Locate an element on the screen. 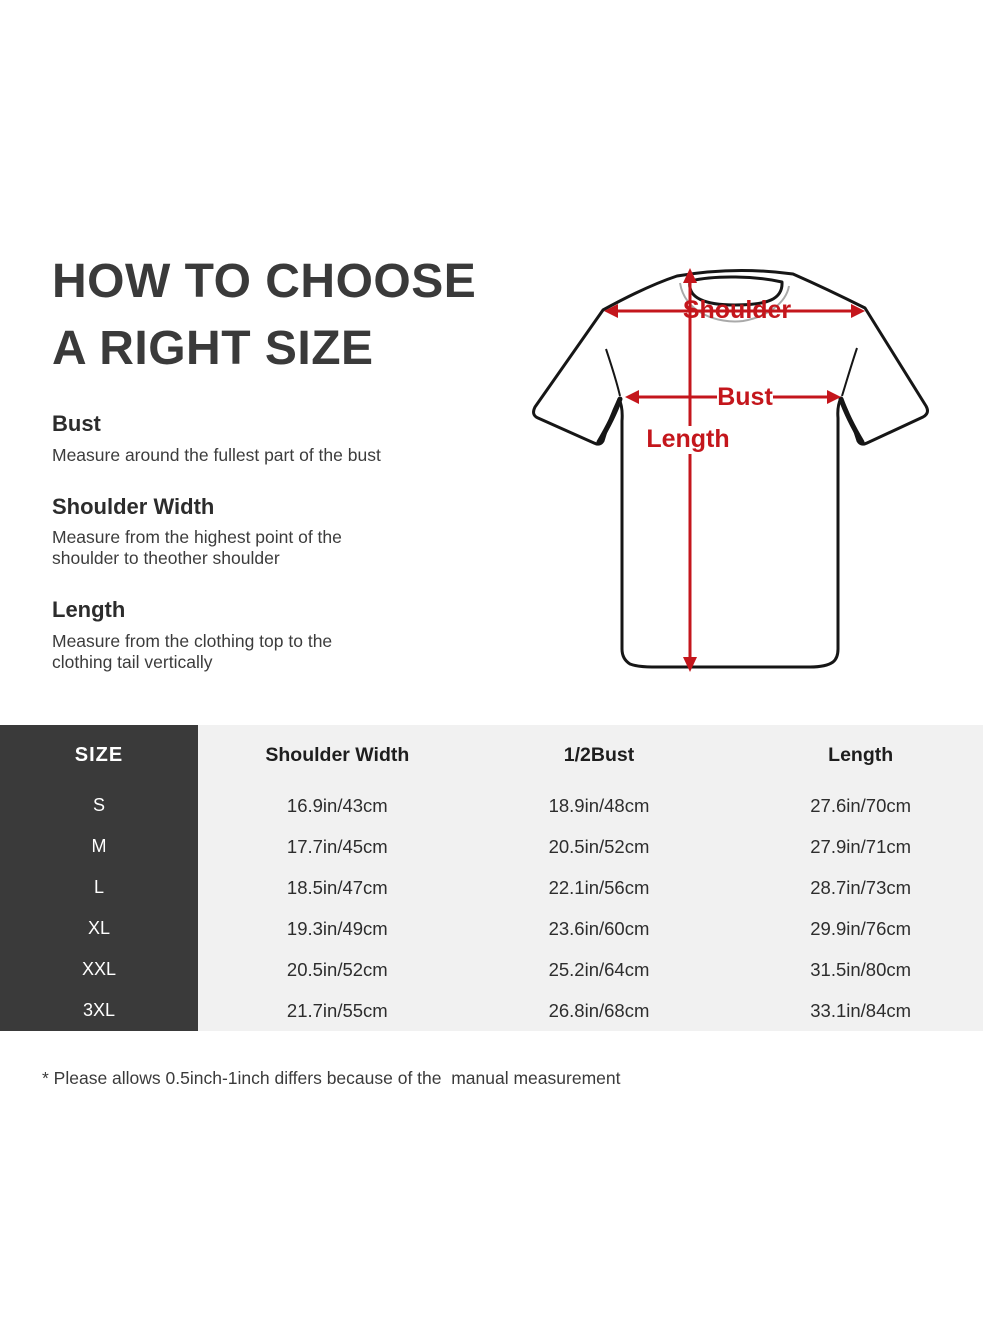 This screenshot has width=1000, height=1333. collar-opening is located at coordinates (736, 291).